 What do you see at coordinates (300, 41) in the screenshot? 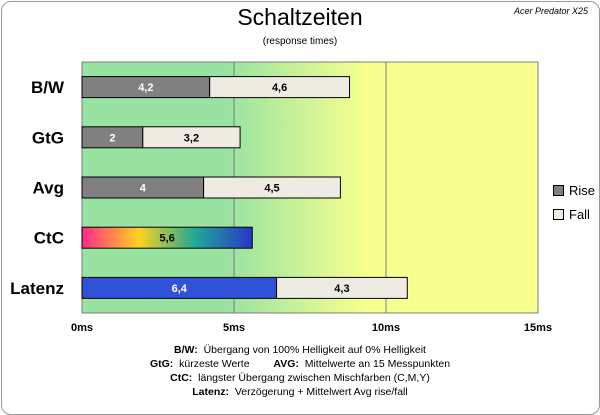
I see `chart-subtitle: (response times)` at bounding box center [300, 41].